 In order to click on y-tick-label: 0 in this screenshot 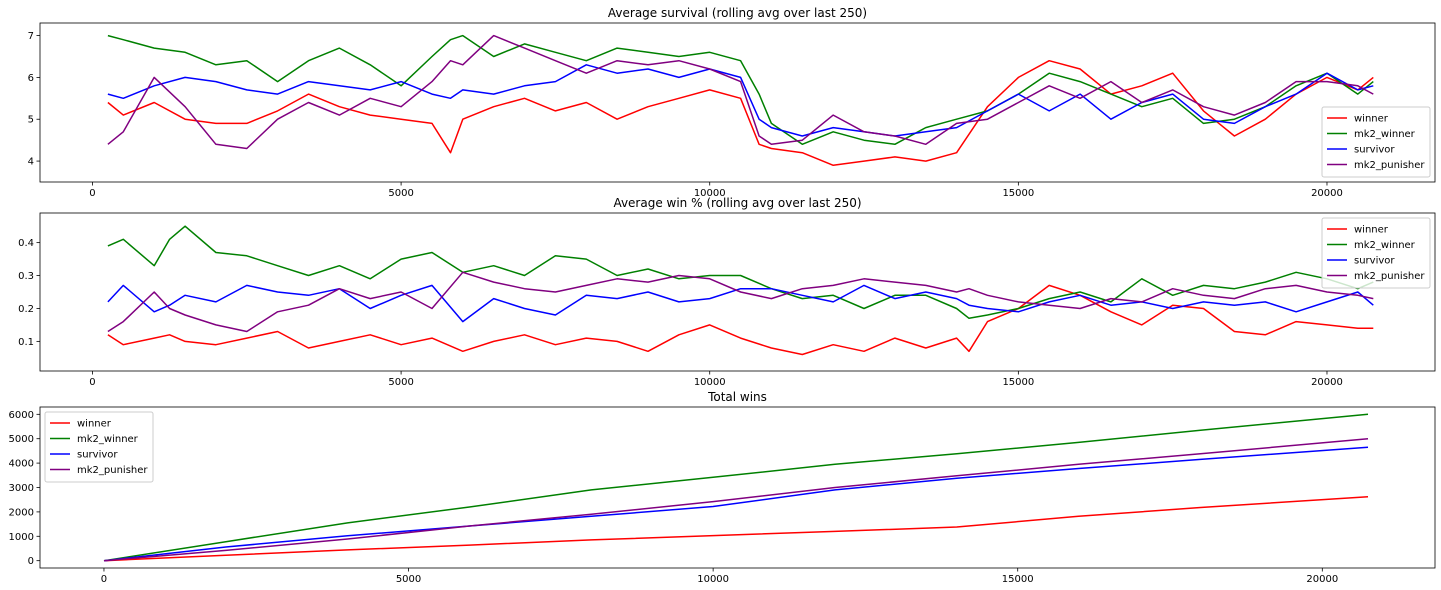, I will do `click(31, 561)`.